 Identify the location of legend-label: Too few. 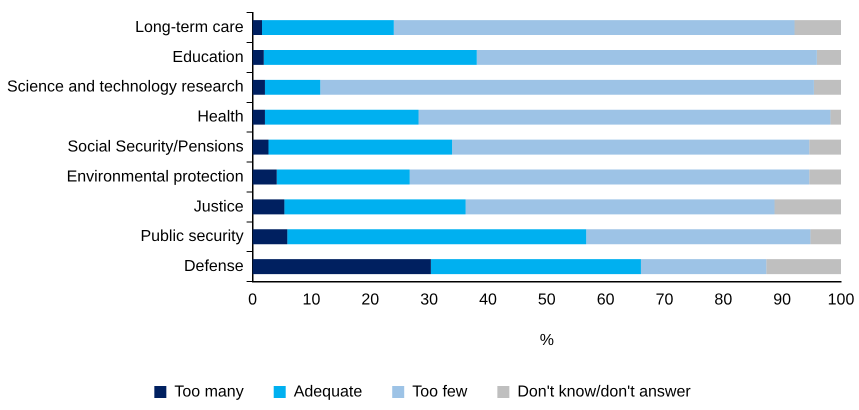
(440, 391).